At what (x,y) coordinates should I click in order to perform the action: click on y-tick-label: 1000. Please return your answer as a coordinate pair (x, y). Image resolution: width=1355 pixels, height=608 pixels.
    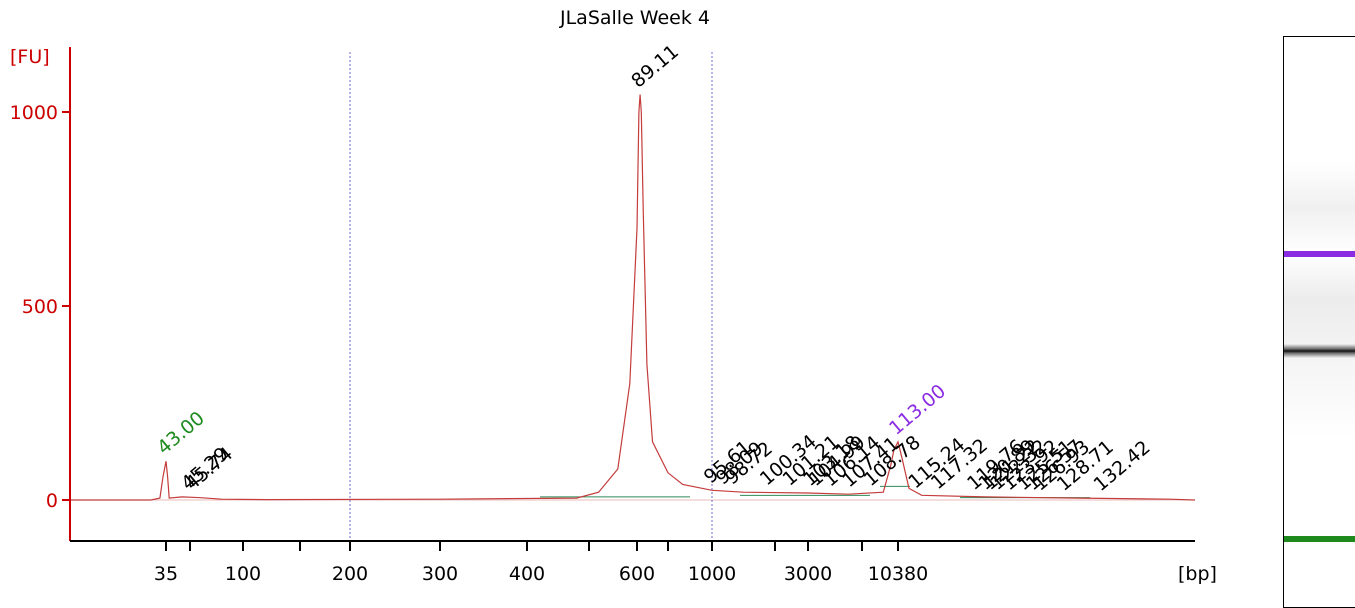
    Looking at the image, I should click on (34, 113).